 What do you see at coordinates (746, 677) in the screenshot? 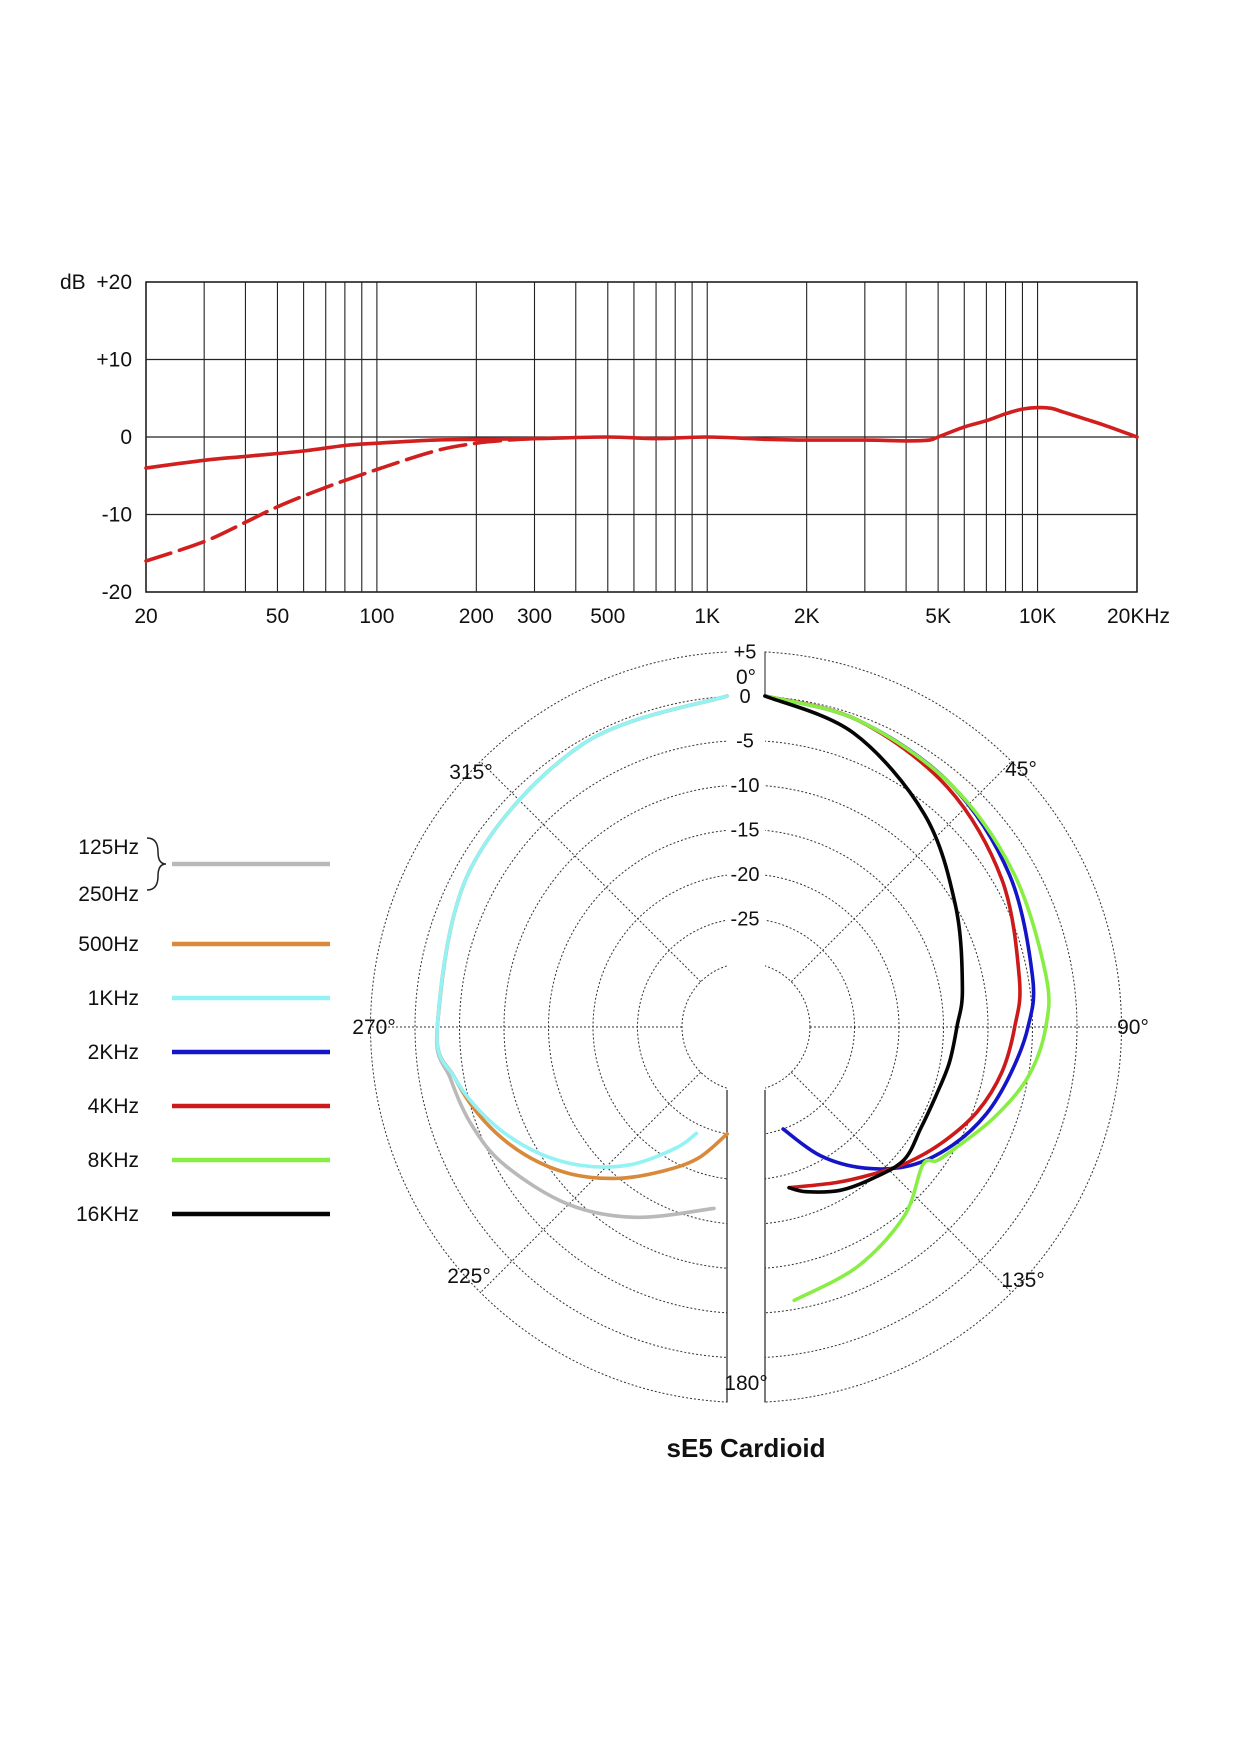
I see `angle-label: 0°` at bounding box center [746, 677].